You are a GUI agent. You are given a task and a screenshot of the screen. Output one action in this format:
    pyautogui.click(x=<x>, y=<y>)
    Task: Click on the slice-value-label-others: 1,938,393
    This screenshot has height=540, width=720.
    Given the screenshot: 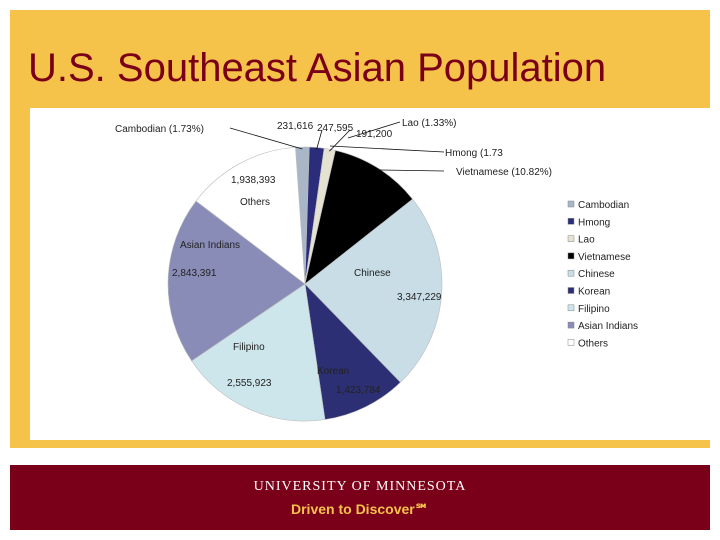 What is the action you would take?
    pyautogui.click(x=253, y=180)
    